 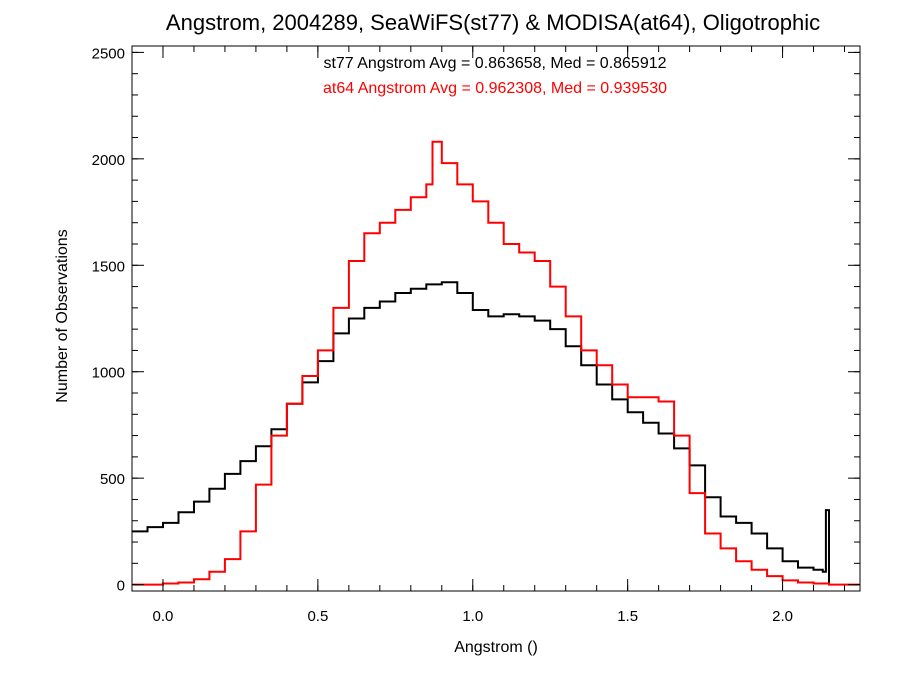 I want to click on y-tick-label-0: 0, so click(x=121, y=586).